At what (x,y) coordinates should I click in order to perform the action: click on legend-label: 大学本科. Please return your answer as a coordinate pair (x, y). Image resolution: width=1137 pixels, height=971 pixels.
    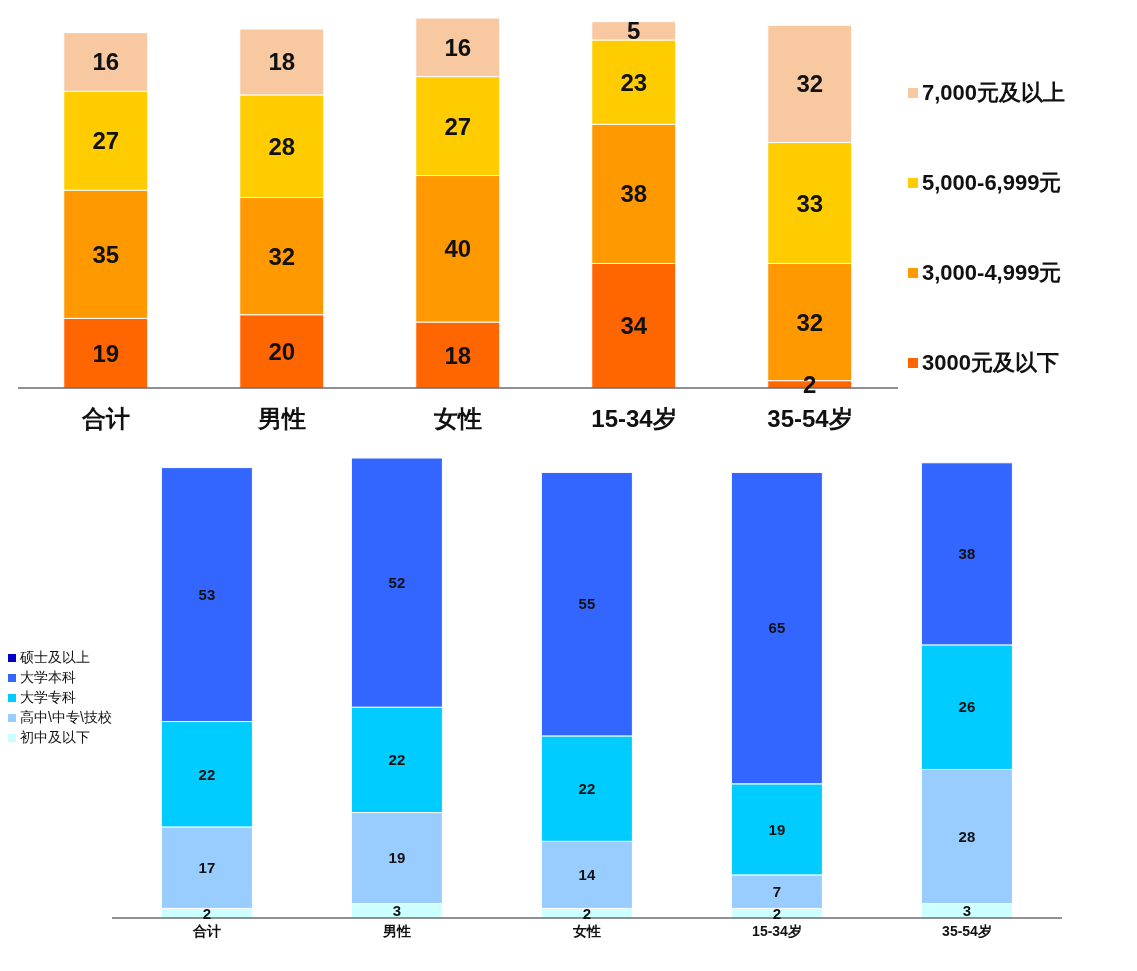
    Looking at the image, I should click on (48, 678).